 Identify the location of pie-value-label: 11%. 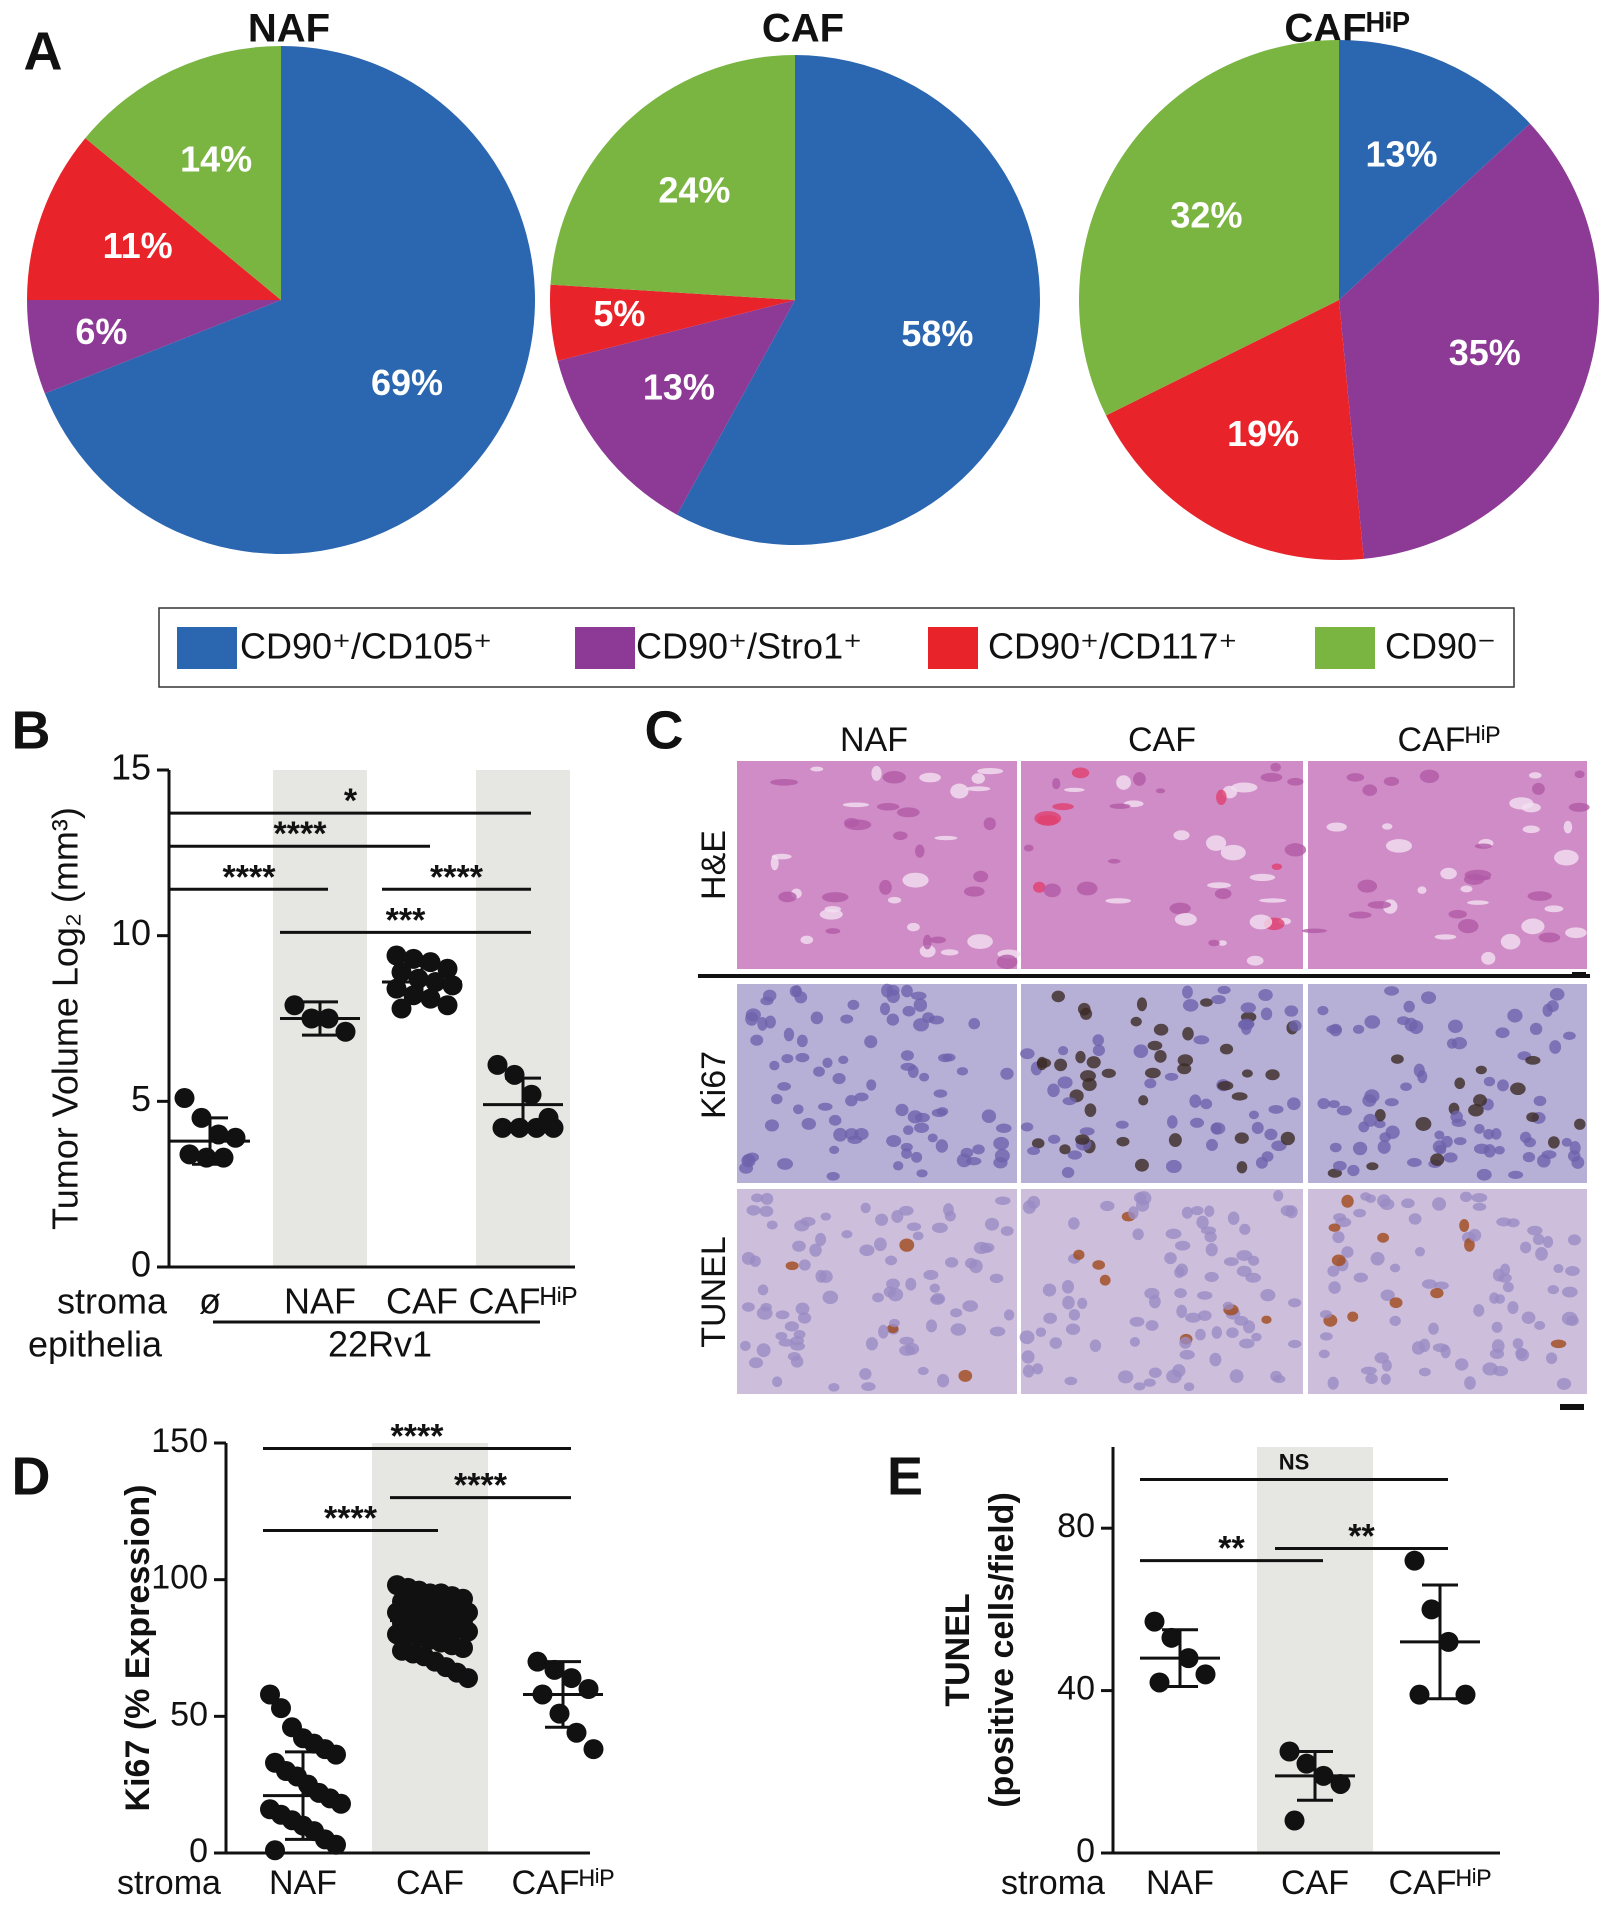
(138, 245).